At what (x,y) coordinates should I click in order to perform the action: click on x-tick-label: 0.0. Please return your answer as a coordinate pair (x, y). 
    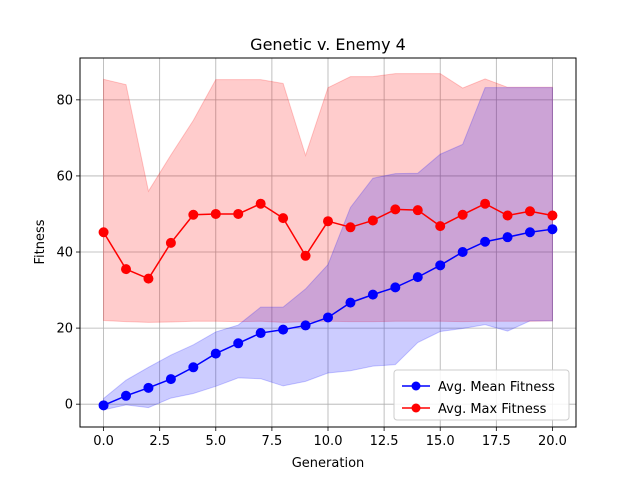
    Looking at the image, I should click on (103, 441).